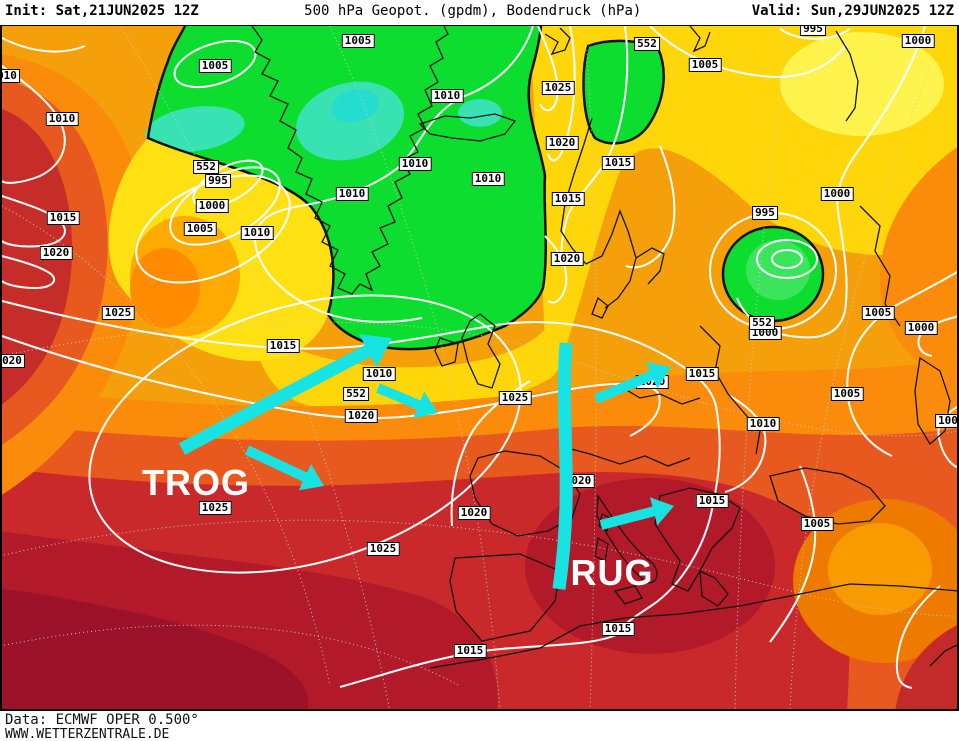 This screenshot has height=741, width=959. What do you see at coordinates (87, 734) in the screenshot?
I see `website-label: WWW.WETTERZENTRALE.DE` at bounding box center [87, 734].